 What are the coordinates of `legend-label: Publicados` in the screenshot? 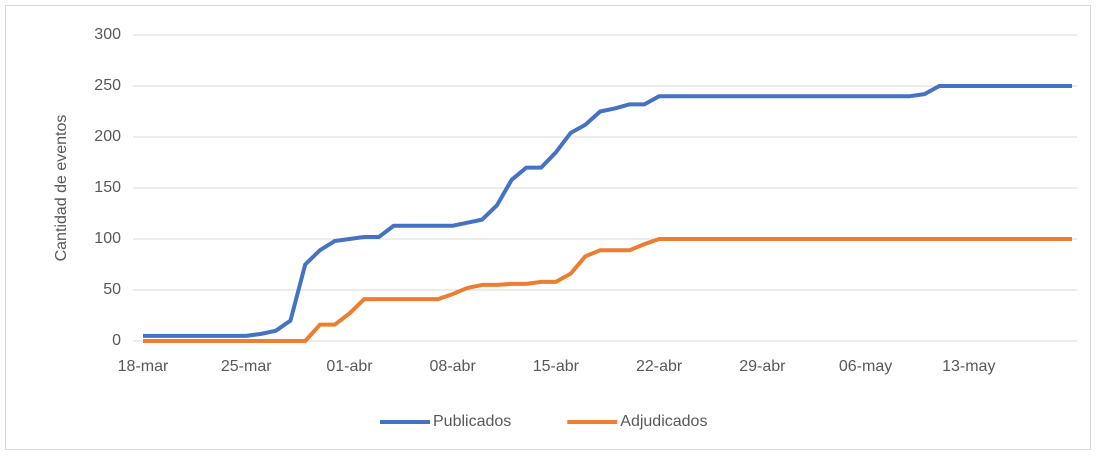 It's located at (472, 421).